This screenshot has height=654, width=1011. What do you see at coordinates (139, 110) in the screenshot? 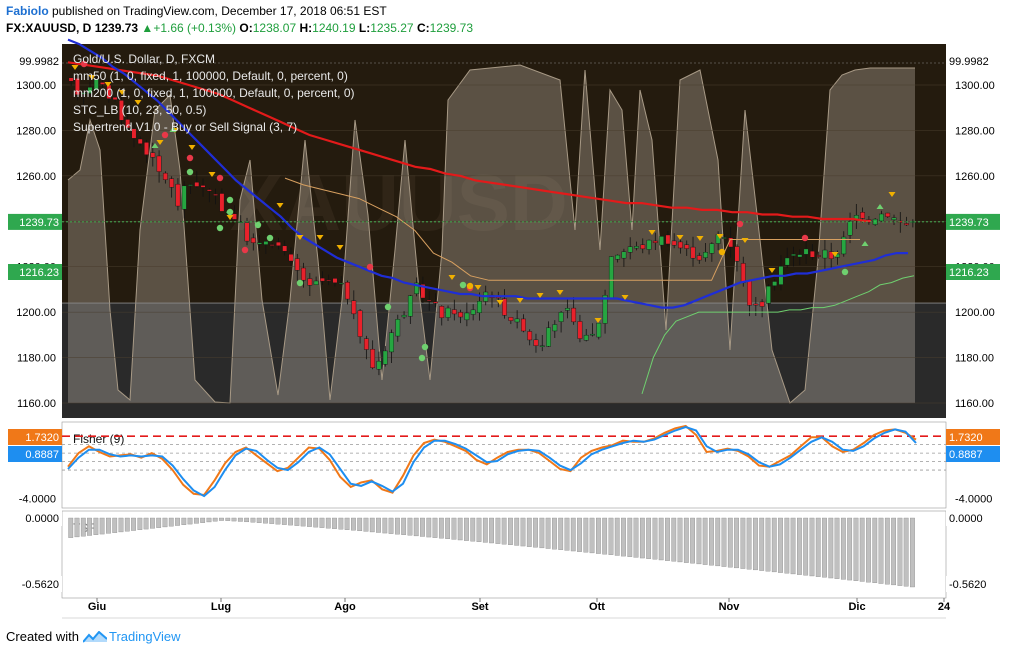
I see `legend-entry: STC_LB (10, 23, 50, 0.5)` at bounding box center [139, 110].